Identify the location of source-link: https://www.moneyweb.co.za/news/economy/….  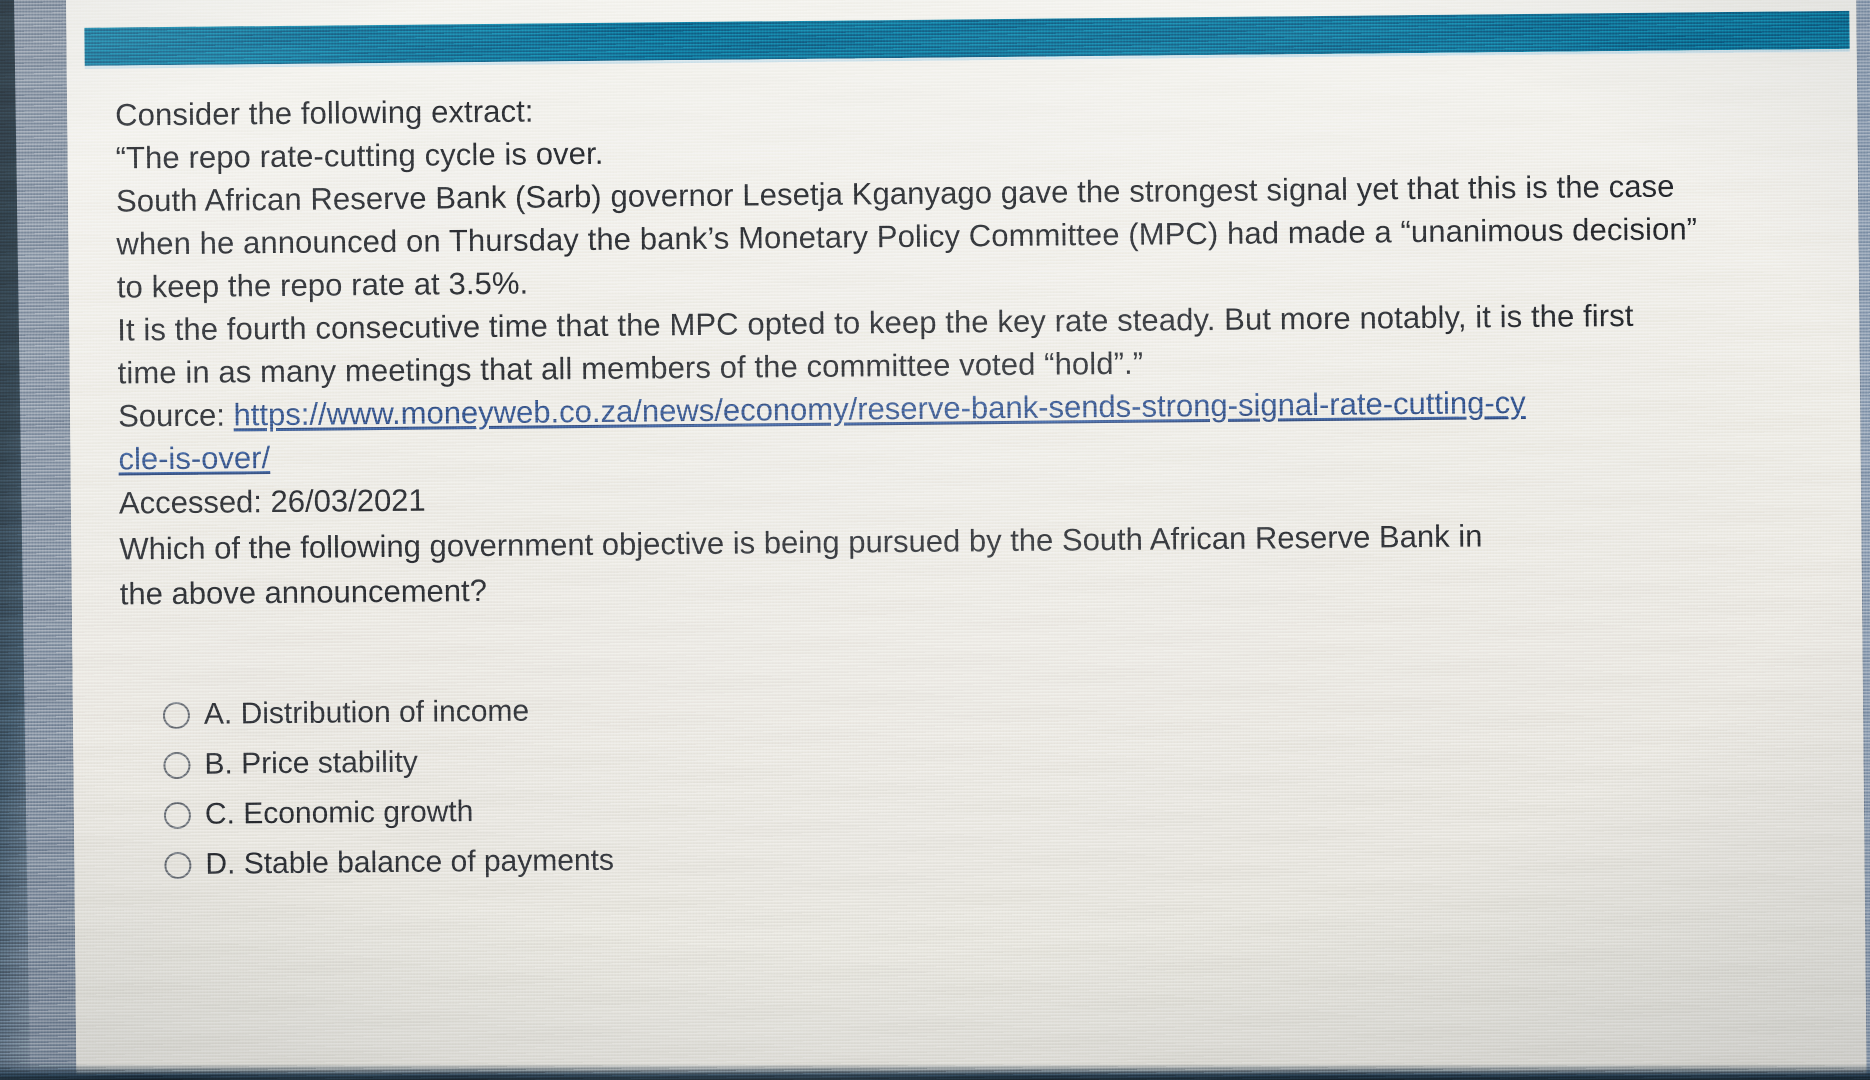
(822, 431).